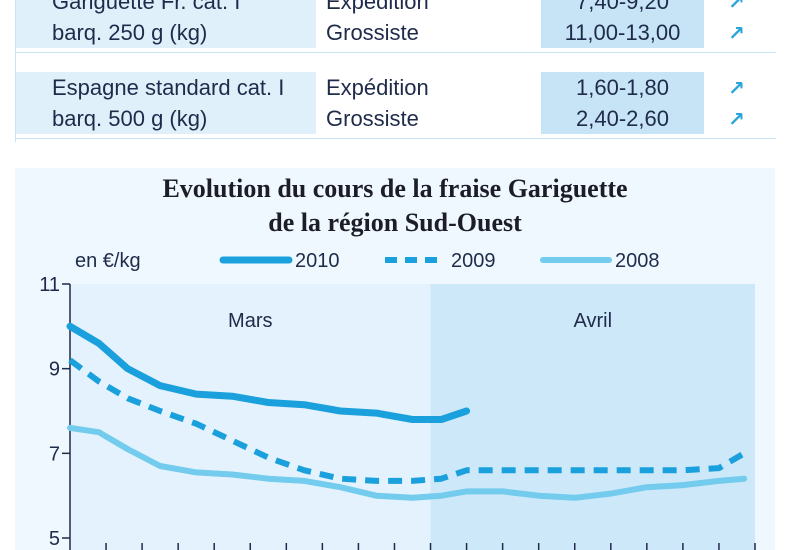 The width and height of the screenshot is (800, 550). What do you see at coordinates (166, 103) in the screenshot?
I see `product-cell: Espagne standard cat. I barq. 500 g (kg)` at bounding box center [166, 103].